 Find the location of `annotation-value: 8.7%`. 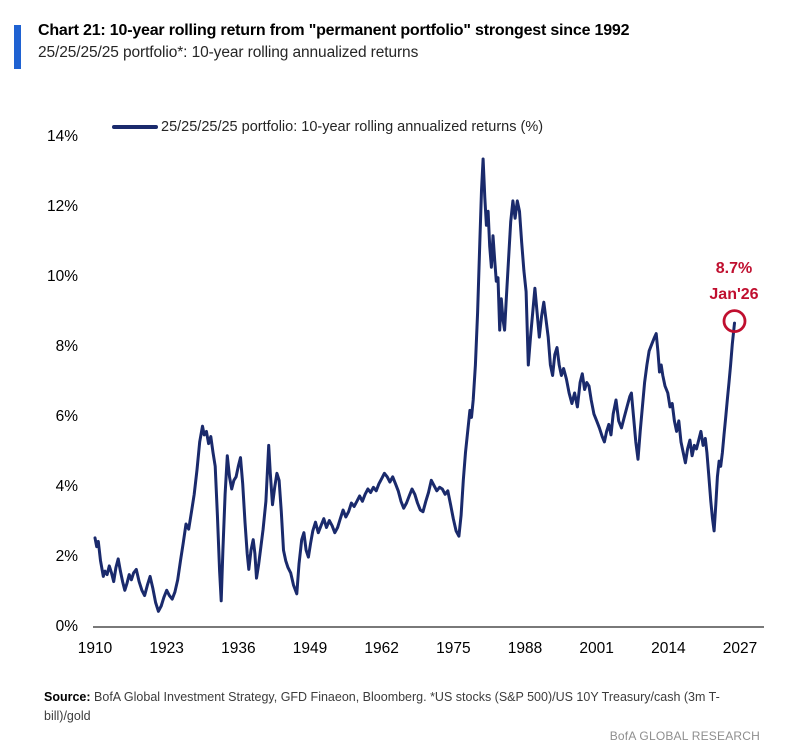

annotation-value: 8.7% is located at coordinates (734, 268).